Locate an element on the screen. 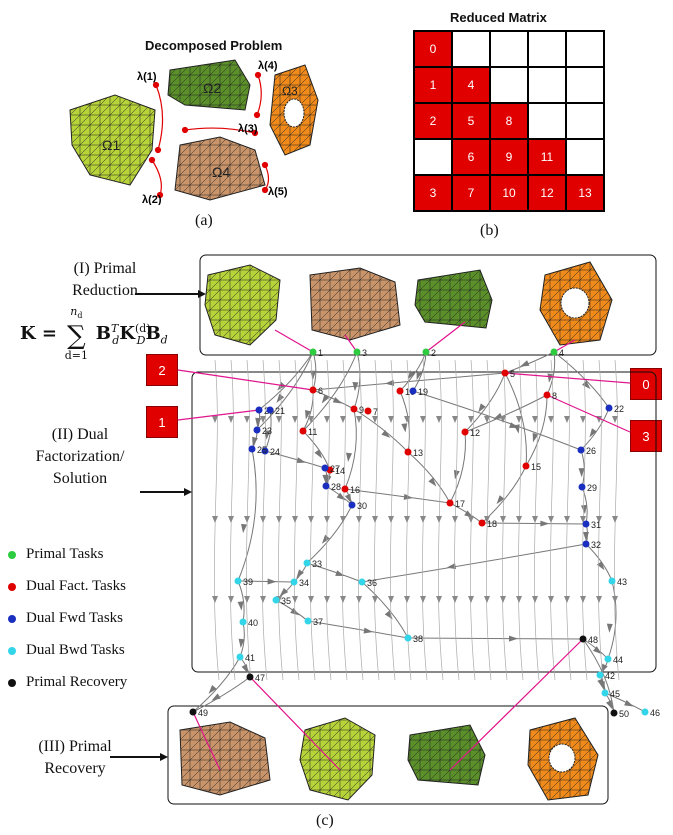 The height and width of the screenshot is (835, 673). reduced-matrix: 0 1 4 2 5 8 6 9 11 3 7 10 12 13 is located at coordinates (509, 121).